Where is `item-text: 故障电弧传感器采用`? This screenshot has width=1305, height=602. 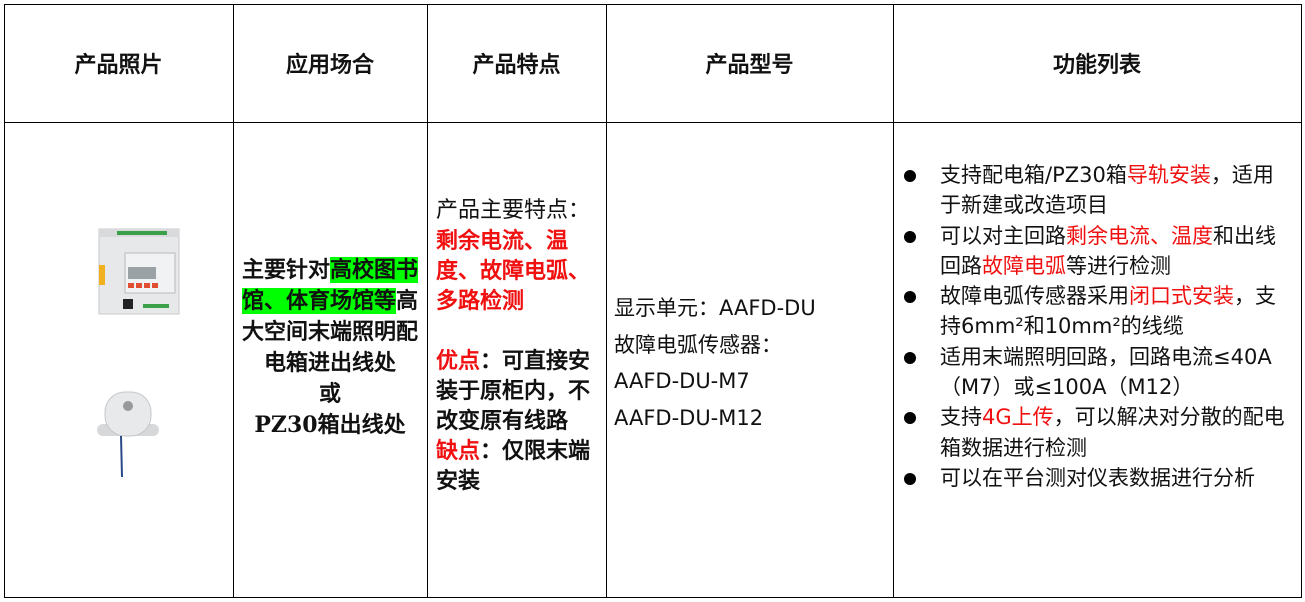 item-text: 故障电弧传感器采用 is located at coordinates (1034, 296).